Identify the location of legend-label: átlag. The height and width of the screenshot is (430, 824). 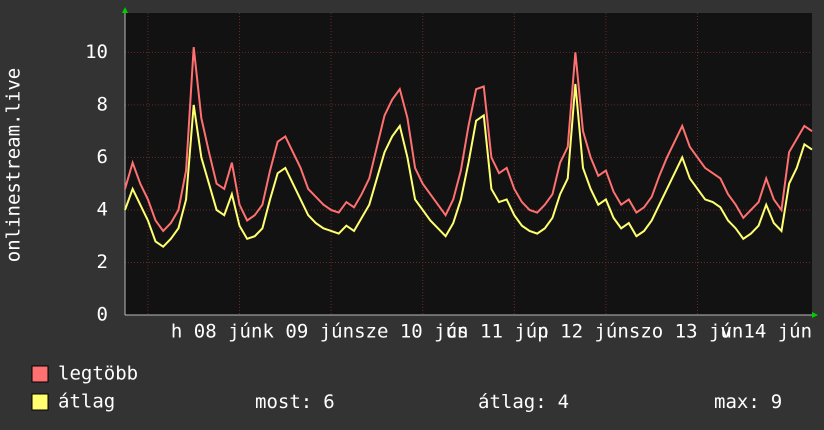
(86, 402).